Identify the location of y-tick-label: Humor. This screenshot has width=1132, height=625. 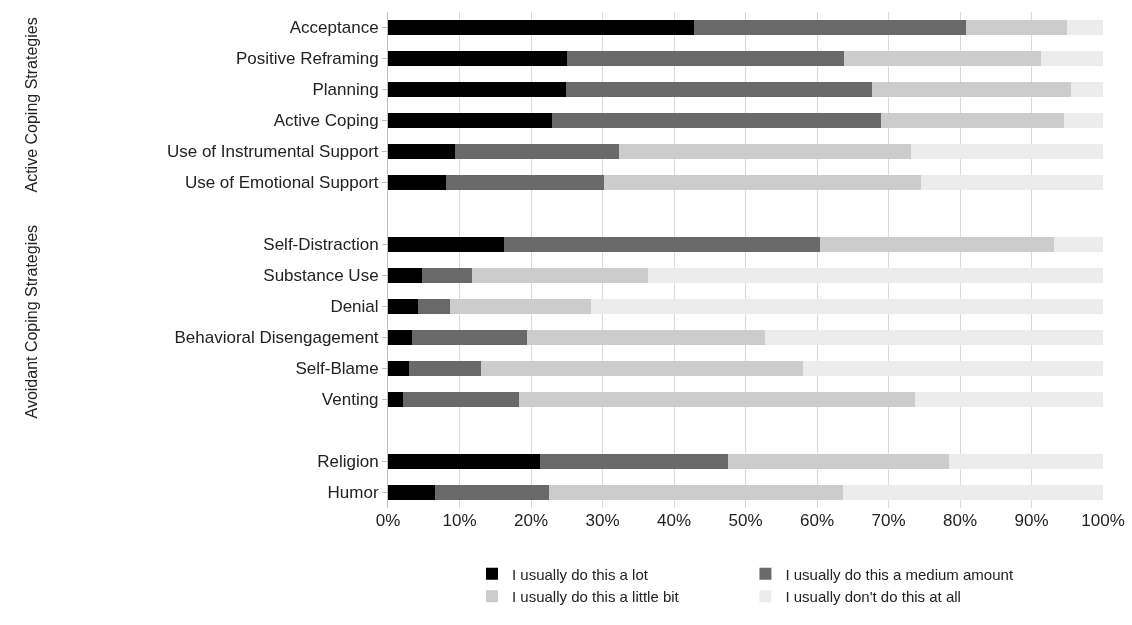
(353, 493).